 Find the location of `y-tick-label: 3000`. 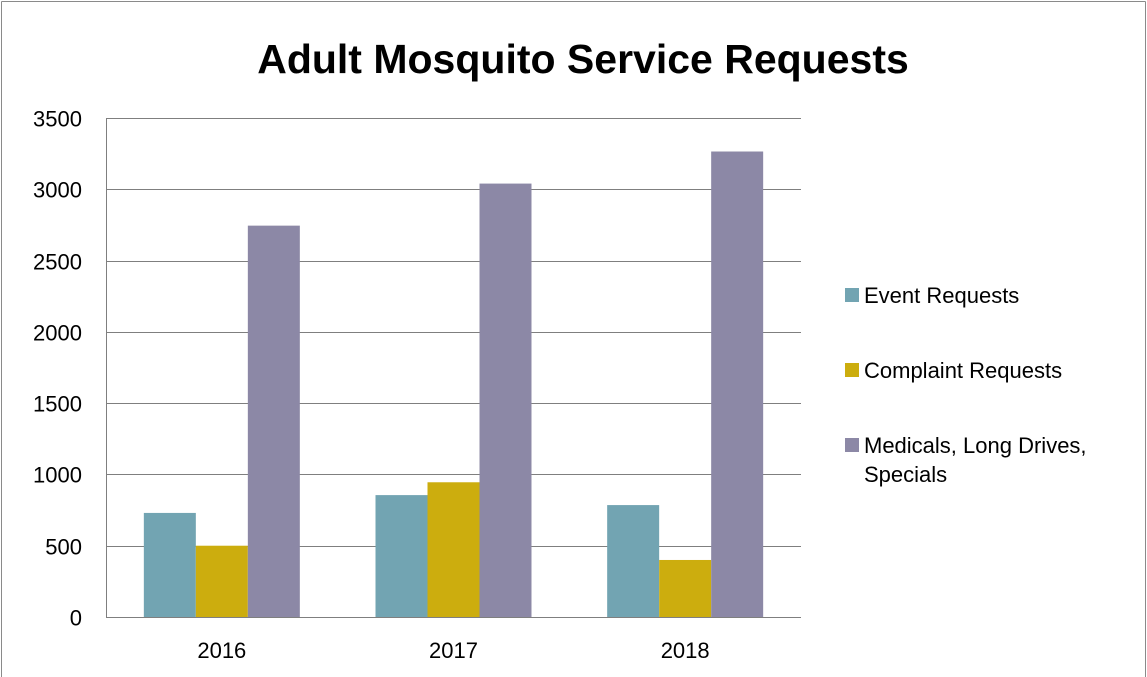

y-tick-label: 3000 is located at coordinates (57, 190).